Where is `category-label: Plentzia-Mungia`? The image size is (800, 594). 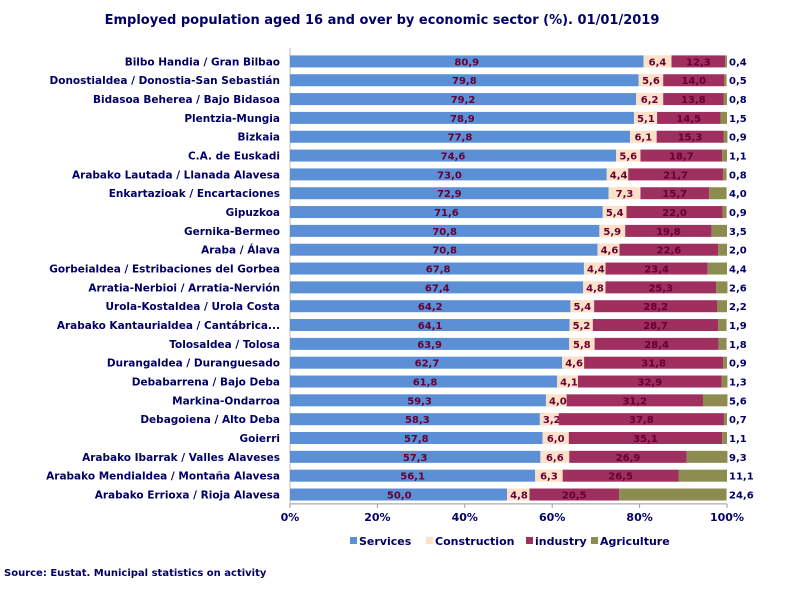 category-label: Plentzia-Mungia is located at coordinates (232, 119).